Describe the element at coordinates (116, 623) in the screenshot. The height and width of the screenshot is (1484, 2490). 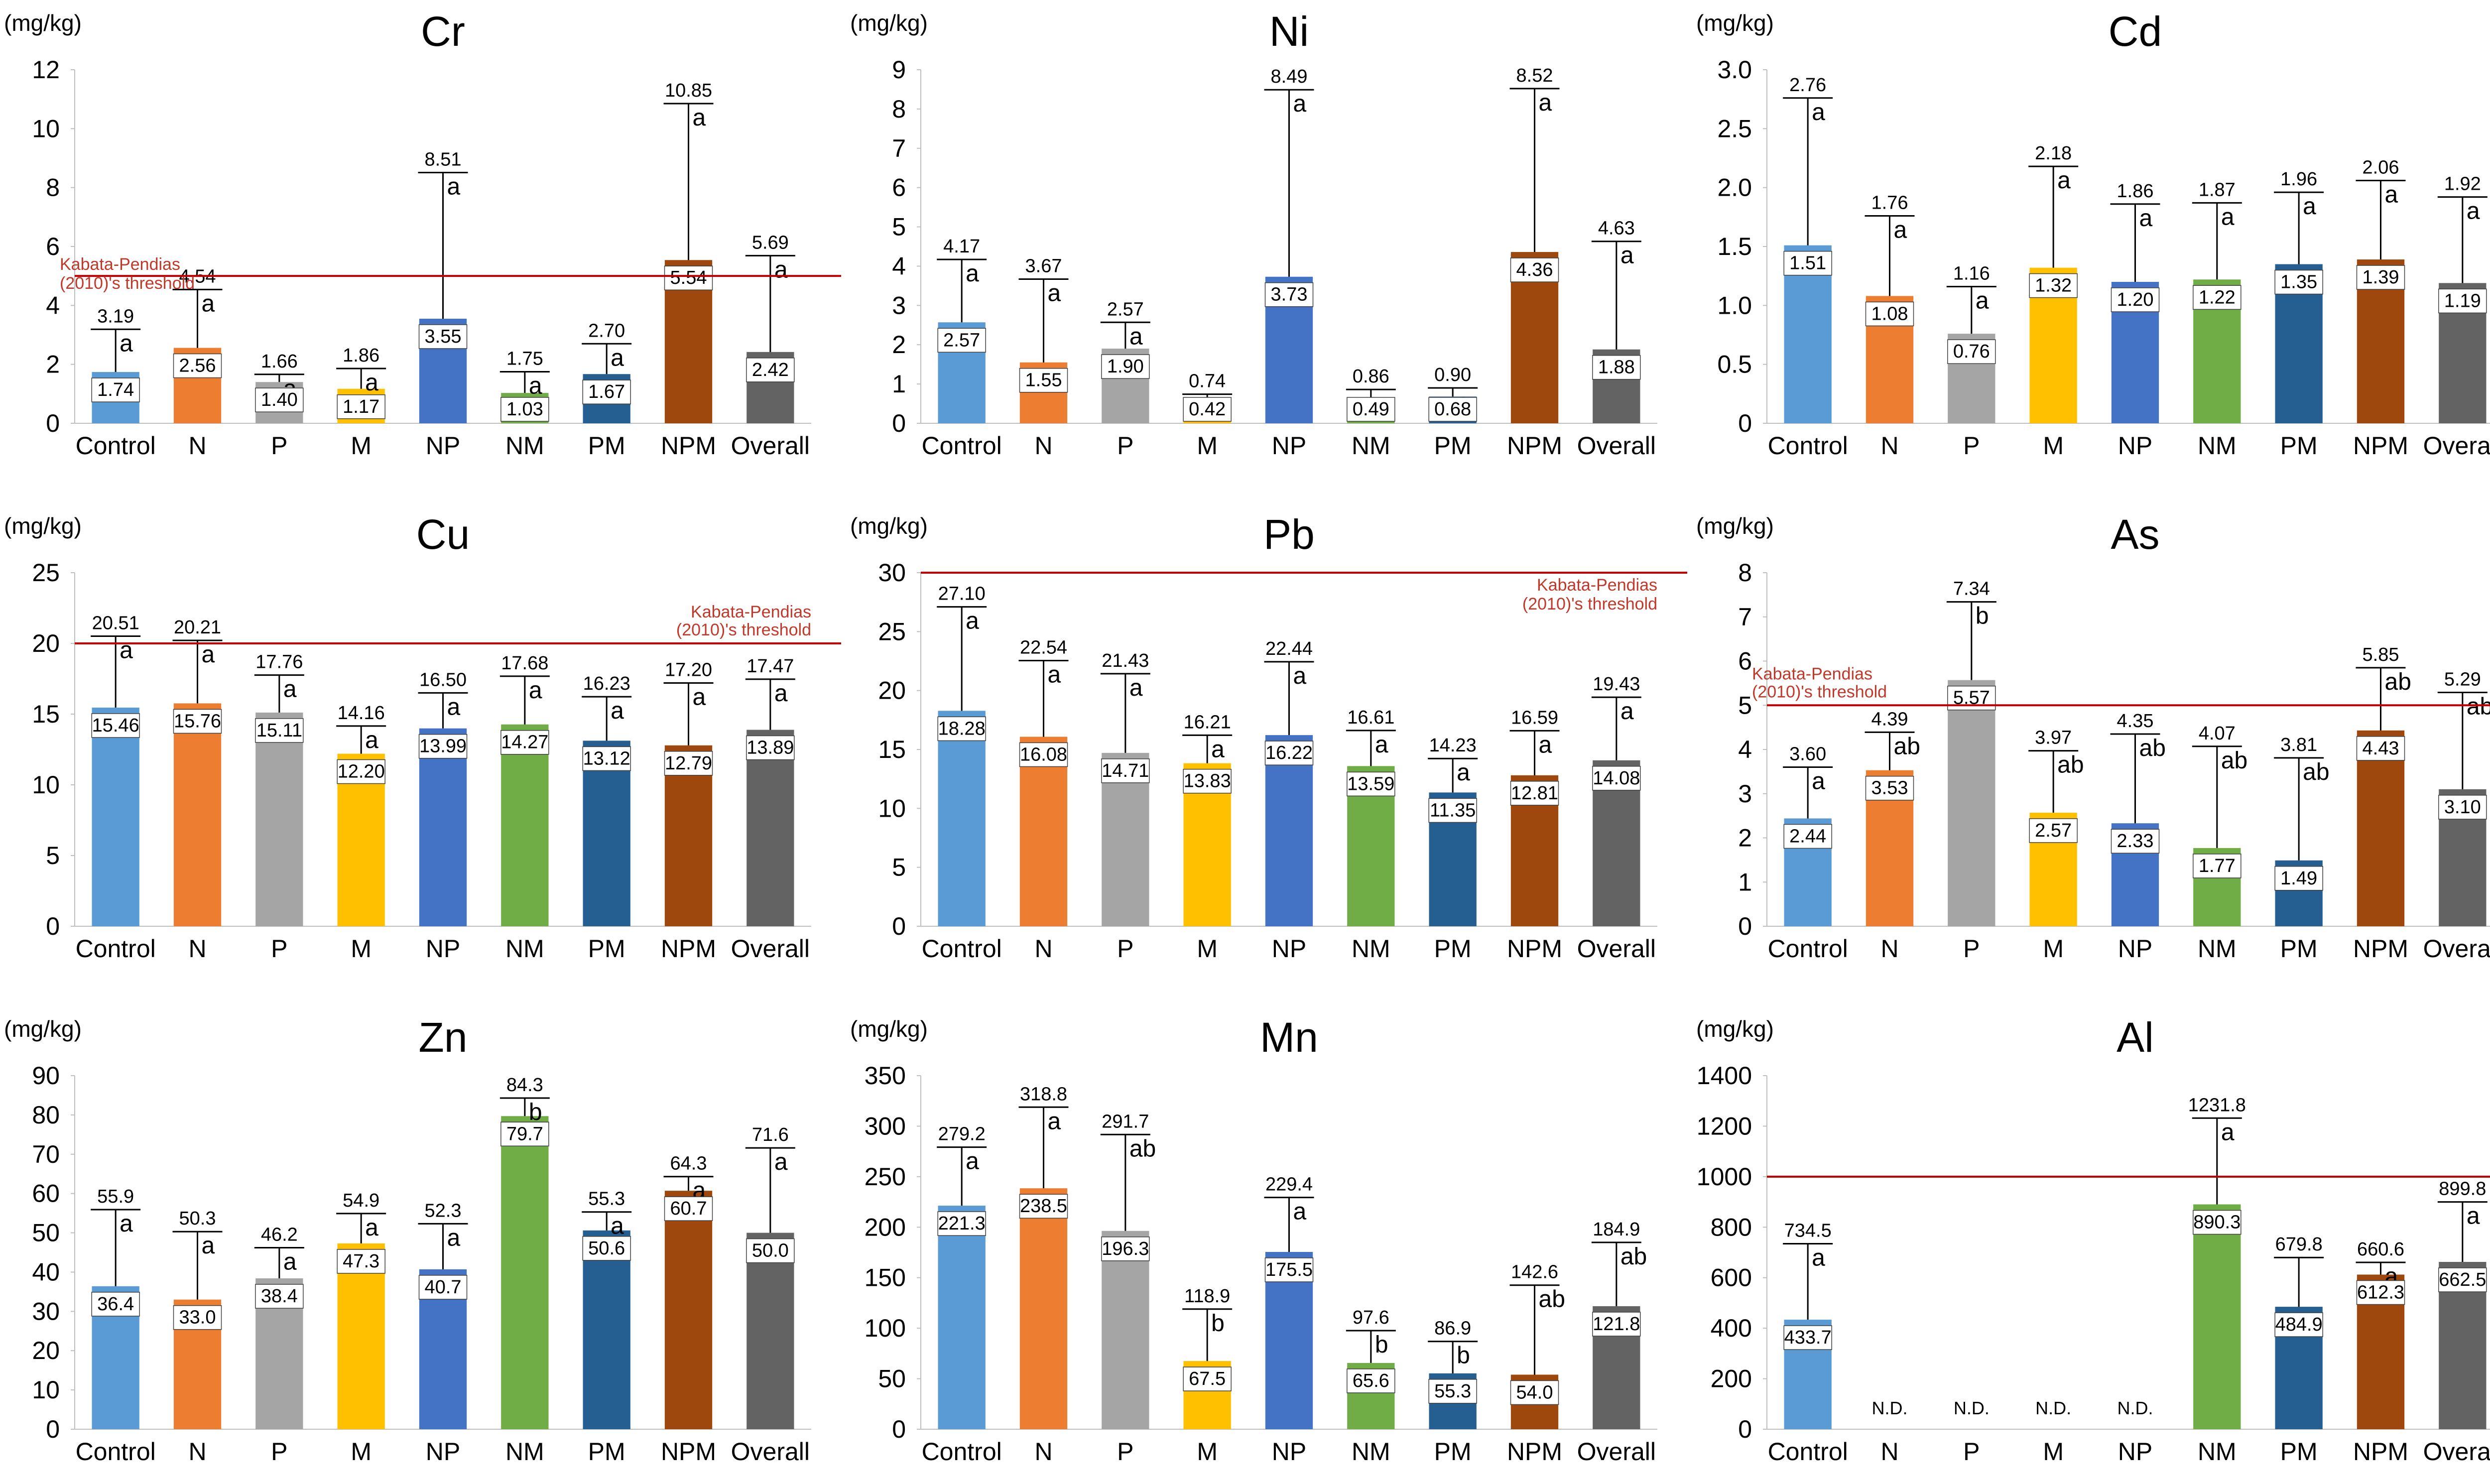
I see `upper-value-label: 20.51` at that location.